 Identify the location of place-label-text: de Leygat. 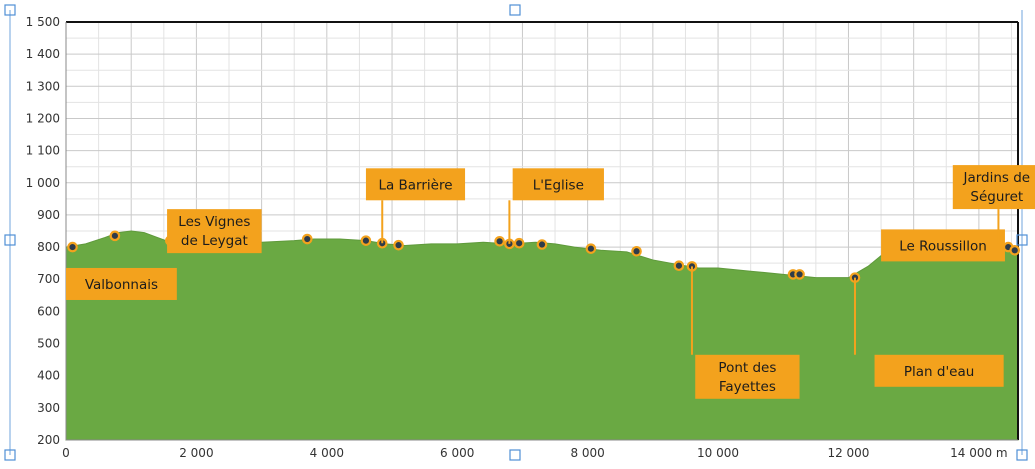
(214, 241).